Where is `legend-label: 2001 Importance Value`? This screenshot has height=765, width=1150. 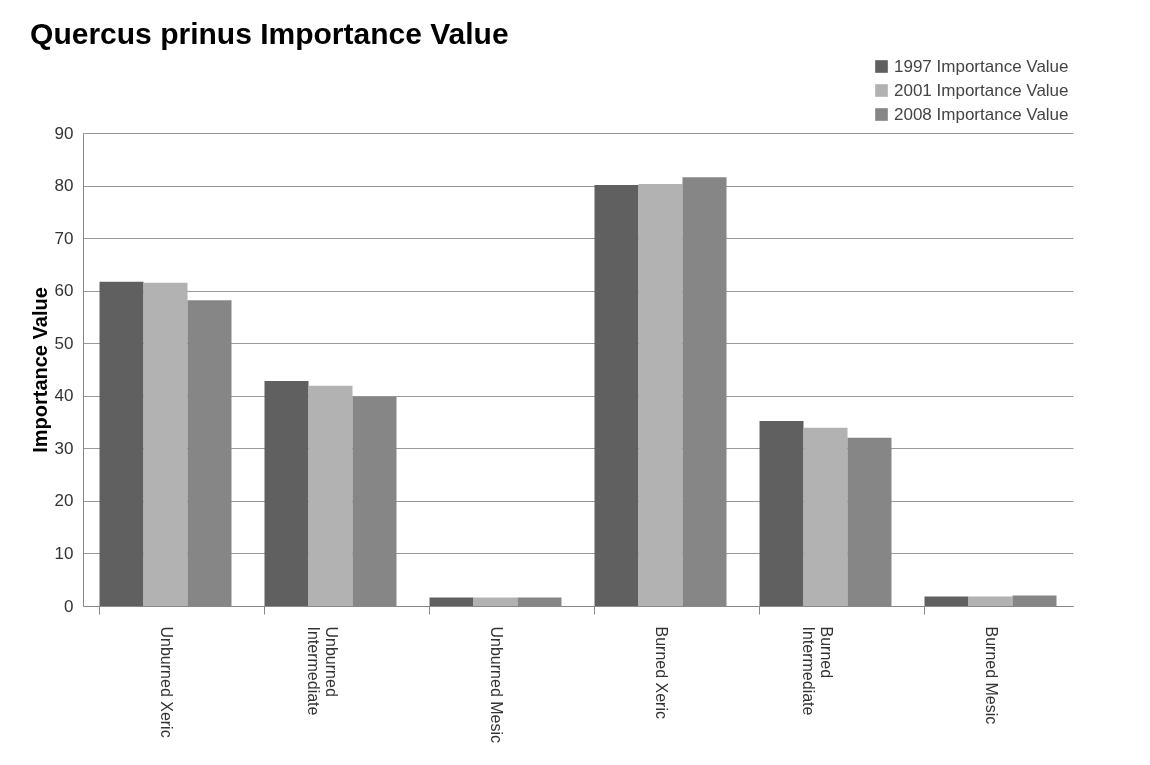
legend-label: 2001 Importance Value is located at coordinates (981, 90).